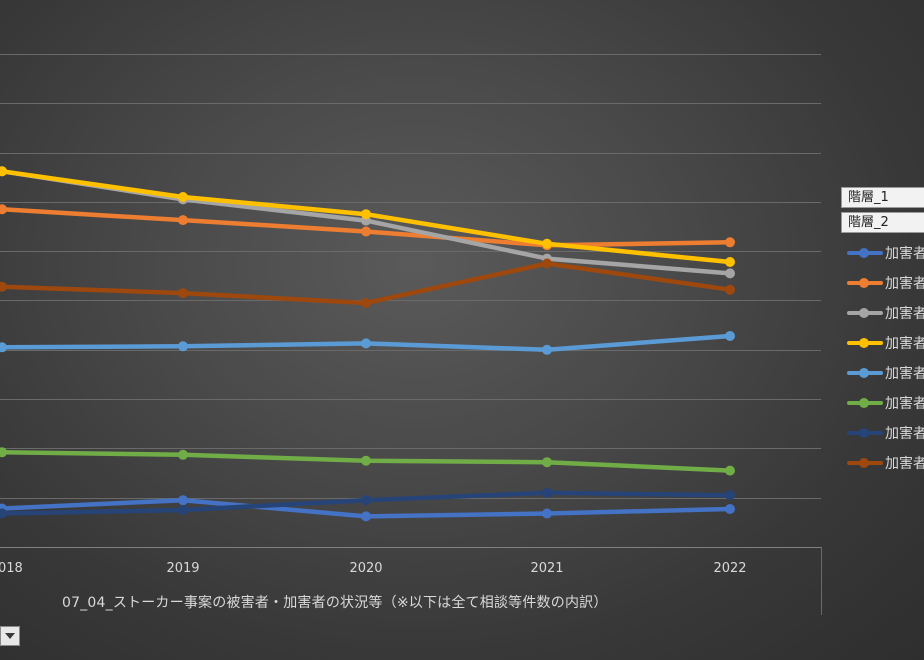  What do you see at coordinates (182, 568) in the screenshot?
I see `x-tick-label: 2019` at bounding box center [182, 568].